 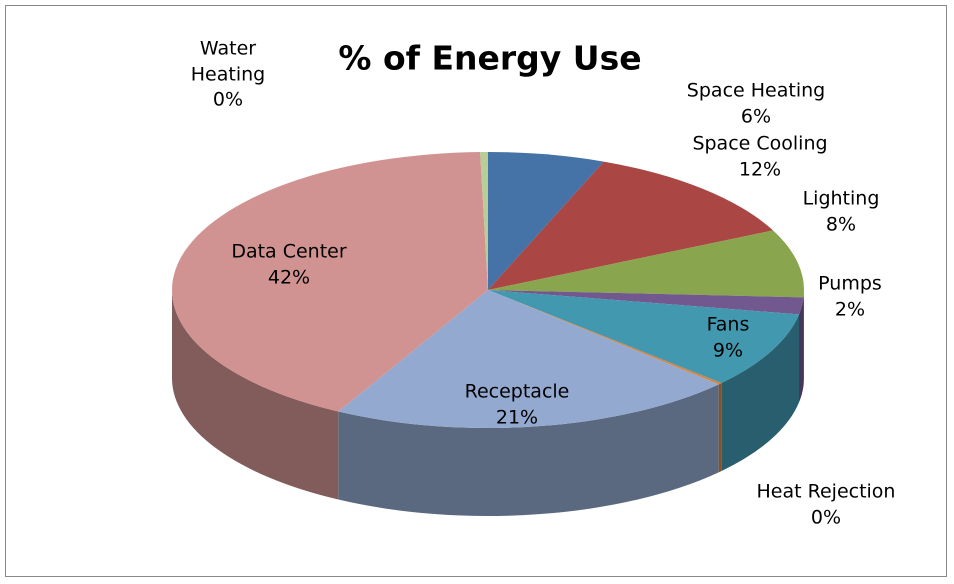 What do you see at coordinates (517, 404) in the screenshot?
I see `data-label: Receptacle 21%` at bounding box center [517, 404].